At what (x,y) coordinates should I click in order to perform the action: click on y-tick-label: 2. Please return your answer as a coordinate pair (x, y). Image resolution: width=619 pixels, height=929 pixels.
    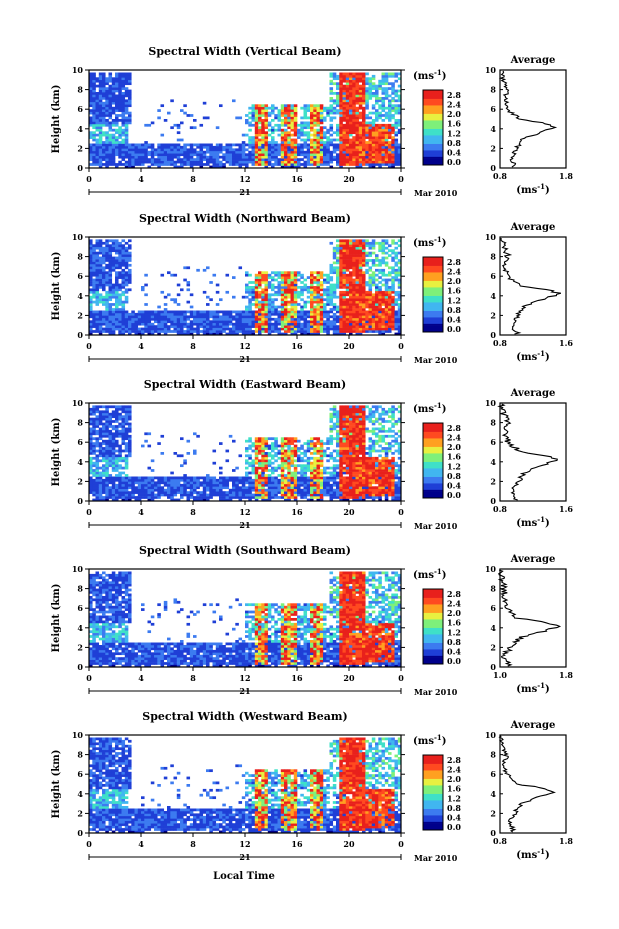
    Looking at the image, I should click on (80, 148).